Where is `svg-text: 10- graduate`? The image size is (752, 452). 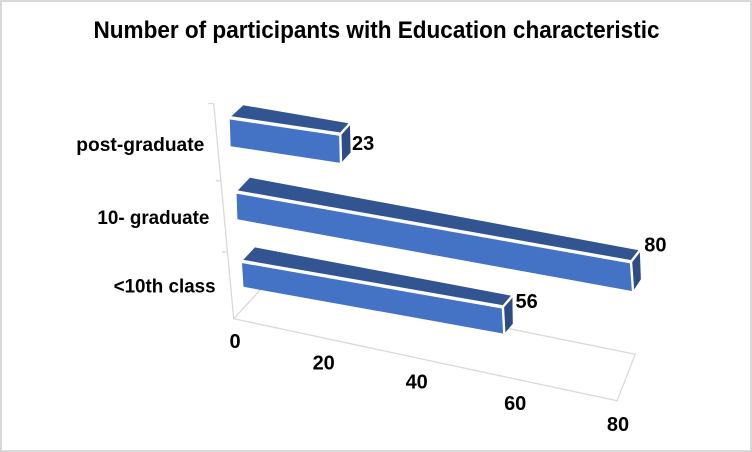 svg-text: 10- graduate is located at coordinates (153, 218).